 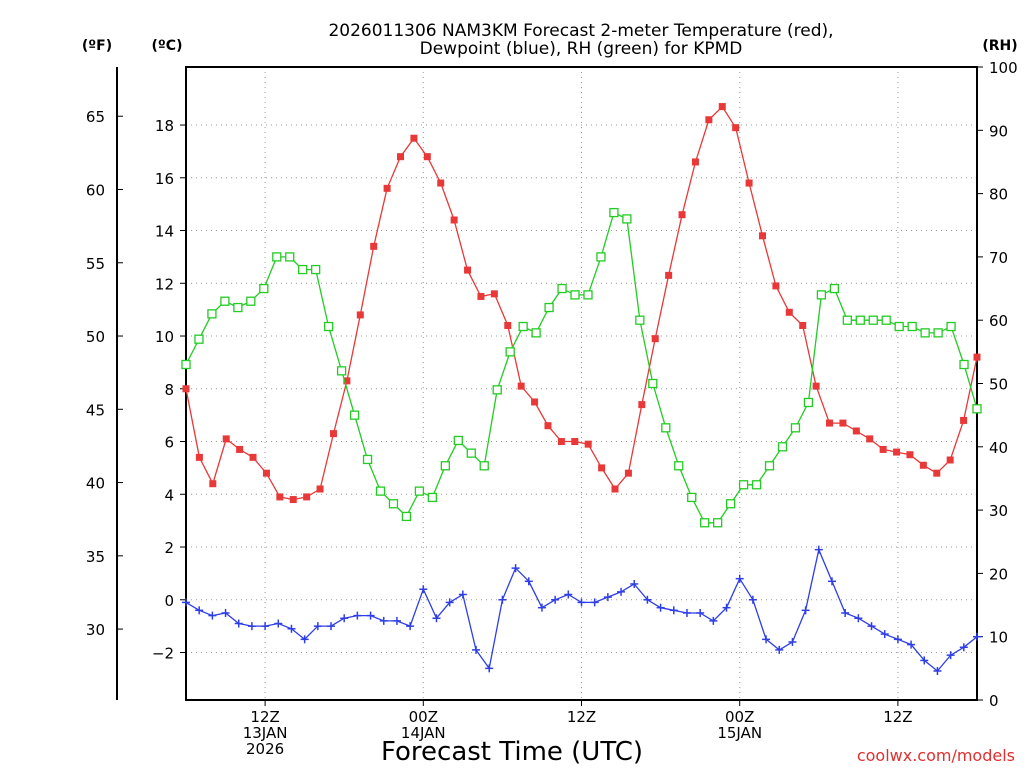 I want to click on fahrenheit-tick-label: 65, so click(x=95, y=117).